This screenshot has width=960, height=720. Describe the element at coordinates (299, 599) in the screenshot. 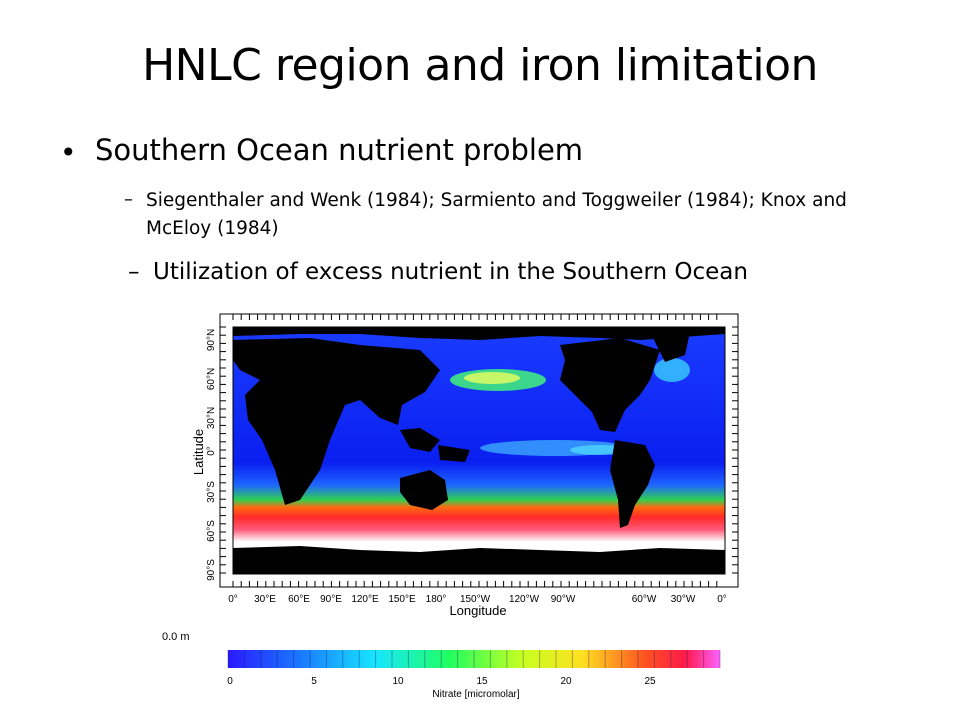

I see `lon-tick-label: 60°E` at that location.